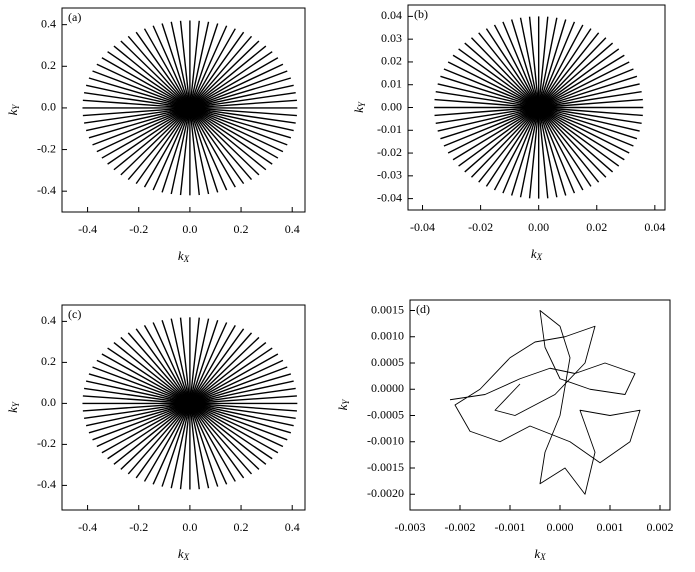 The width and height of the screenshot is (695, 572). What do you see at coordinates (538, 227) in the screenshot?
I see `x-tick-label: 0.00` at bounding box center [538, 227].